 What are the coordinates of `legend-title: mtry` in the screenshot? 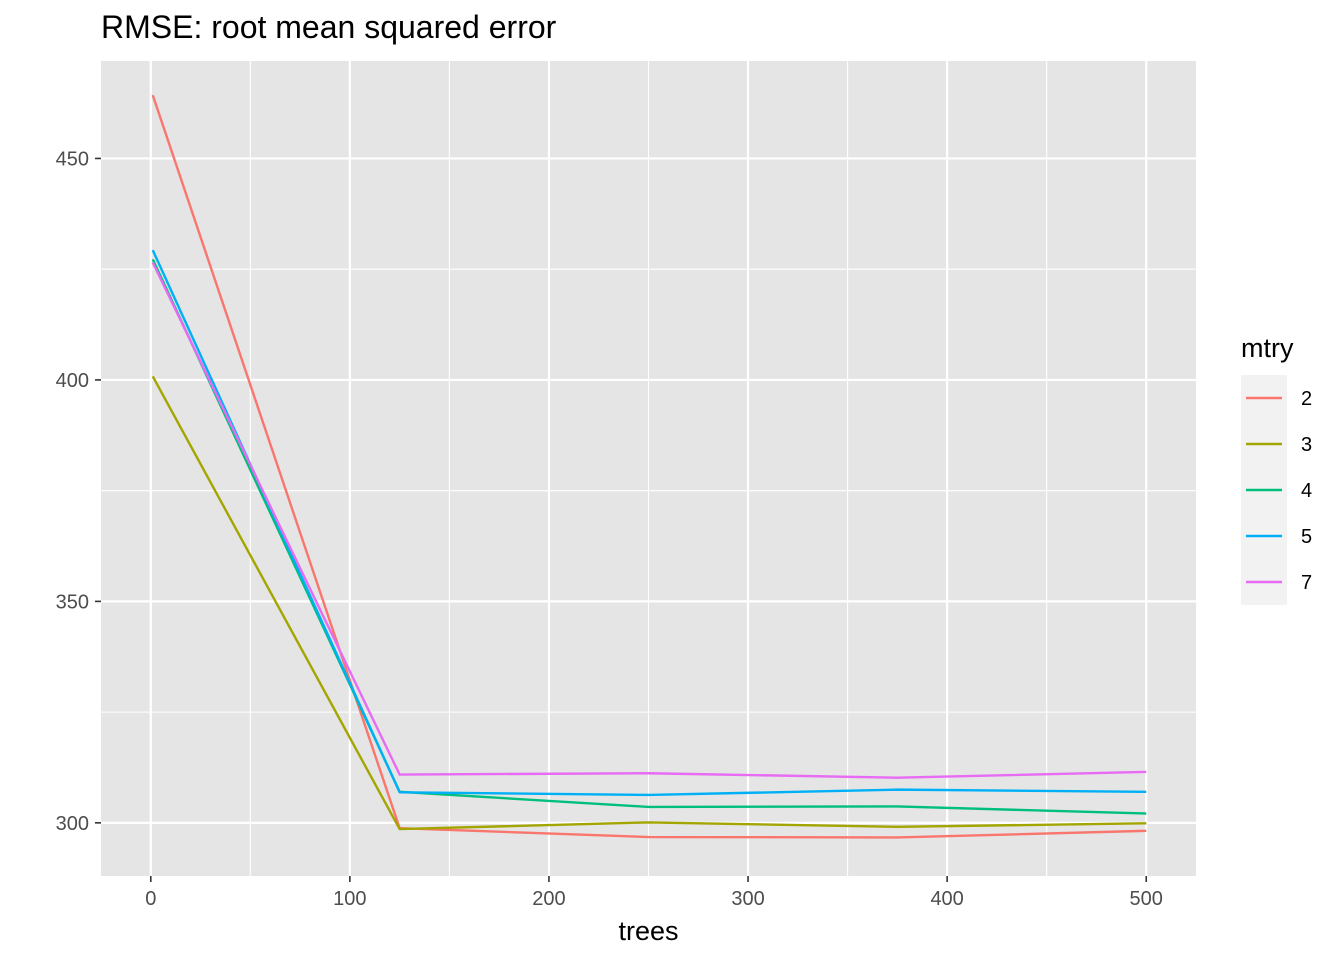 It's located at (1267, 348).